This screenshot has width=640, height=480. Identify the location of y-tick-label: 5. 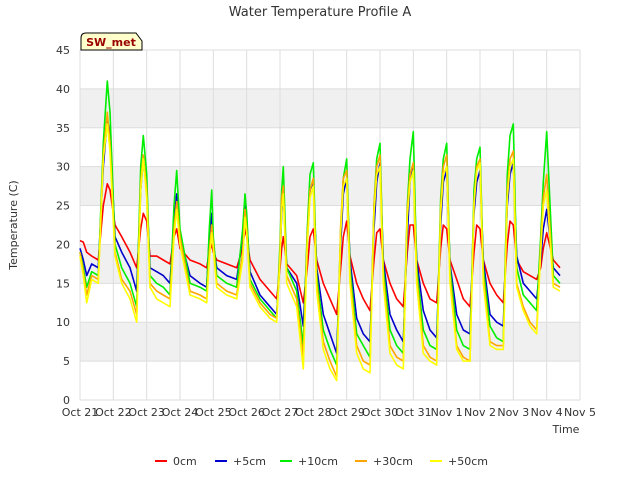
(66, 361).